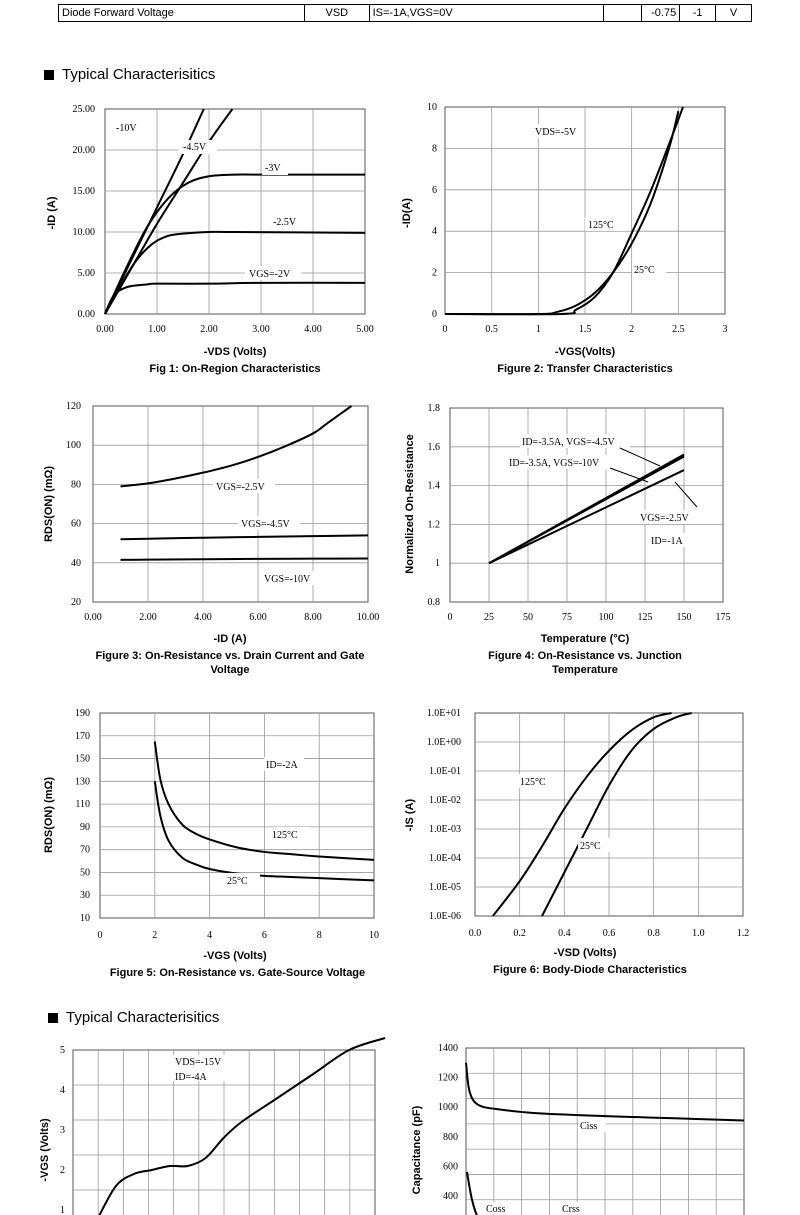  What do you see at coordinates (434, 447) in the screenshot?
I see `fig4-ytick-label: 1.6` at bounding box center [434, 447].